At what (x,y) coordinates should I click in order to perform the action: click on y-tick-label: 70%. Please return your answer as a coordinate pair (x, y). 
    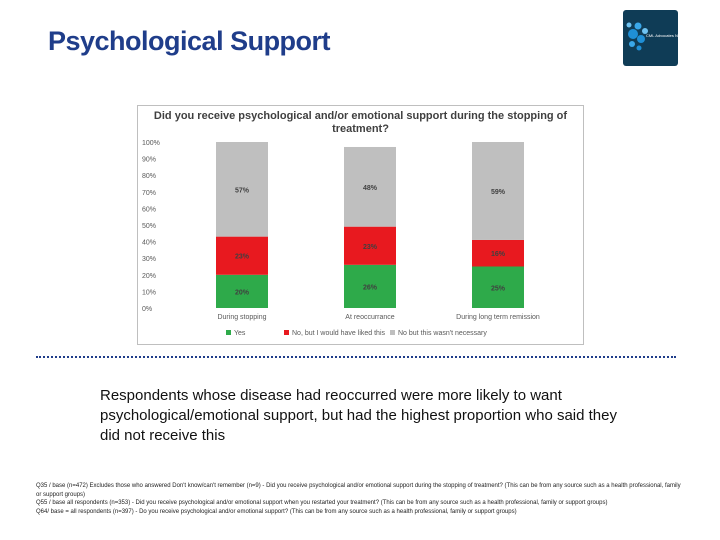
    Looking at the image, I should click on (149, 193).